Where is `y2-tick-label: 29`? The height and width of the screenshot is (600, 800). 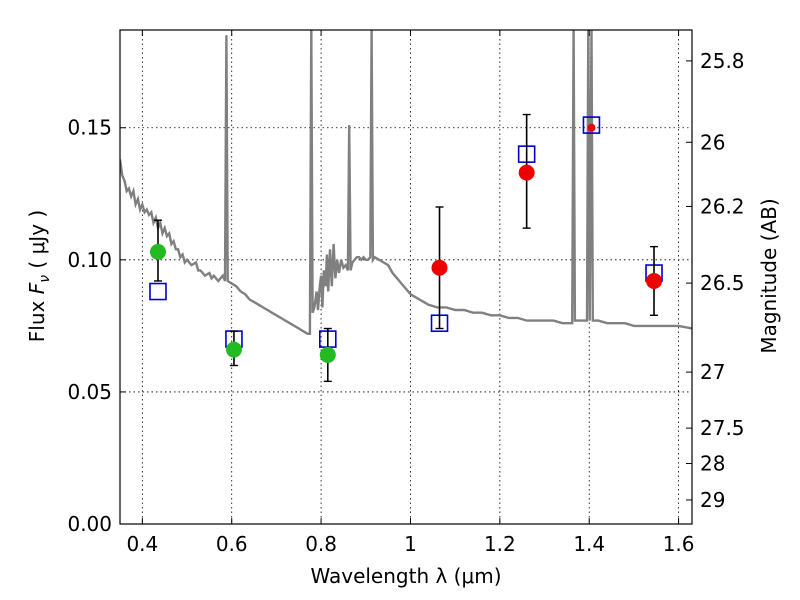 y2-tick-label: 29 is located at coordinates (712, 500).